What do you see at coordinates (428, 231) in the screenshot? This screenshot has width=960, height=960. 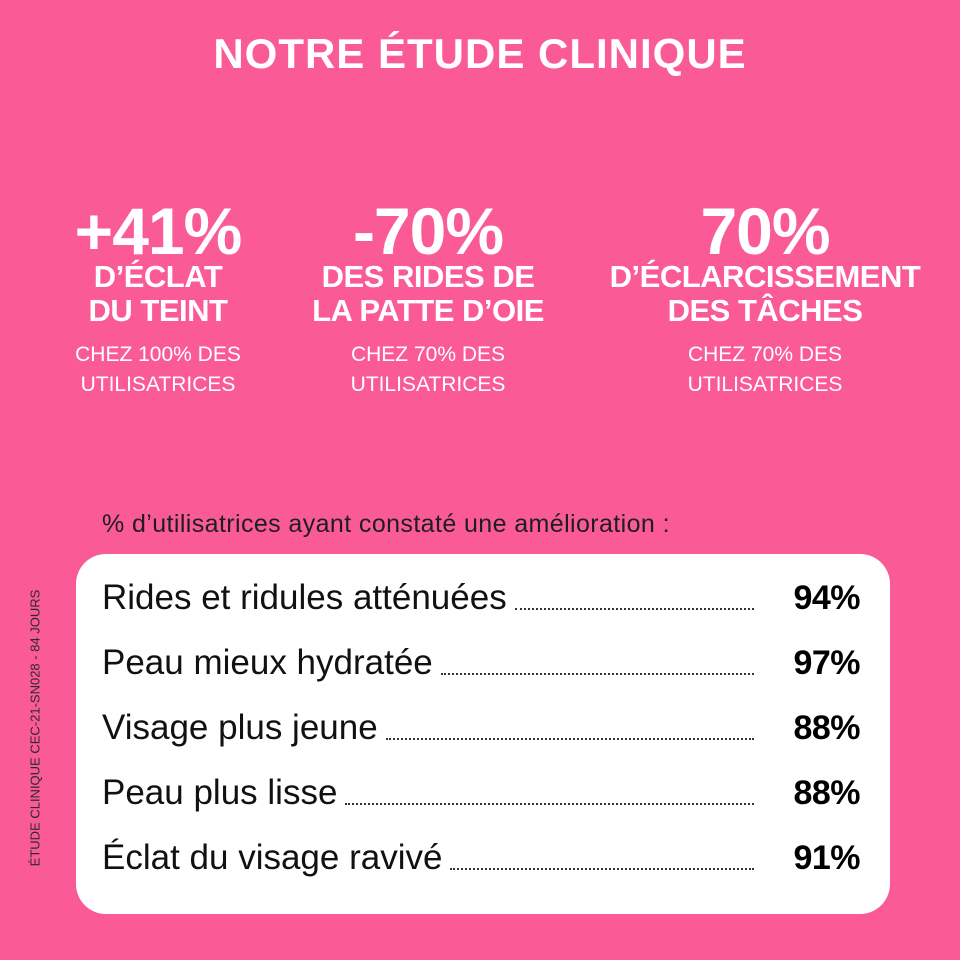 I see `stat-value: -70%` at bounding box center [428, 231].